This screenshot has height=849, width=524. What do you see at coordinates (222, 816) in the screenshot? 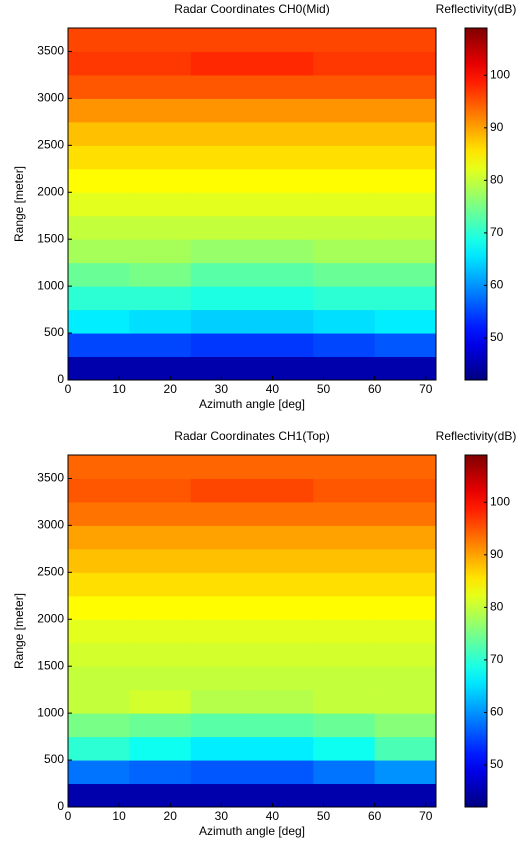
I see `x-tick-label: 30` at bounding box center [222, 816].